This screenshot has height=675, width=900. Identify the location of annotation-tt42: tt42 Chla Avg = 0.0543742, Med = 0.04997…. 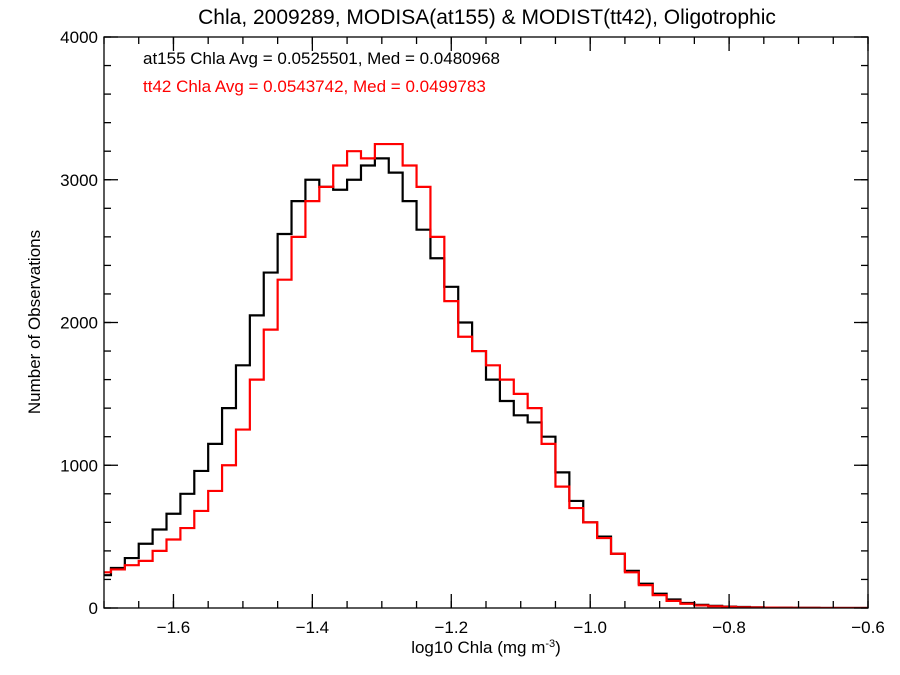
(314, 86).